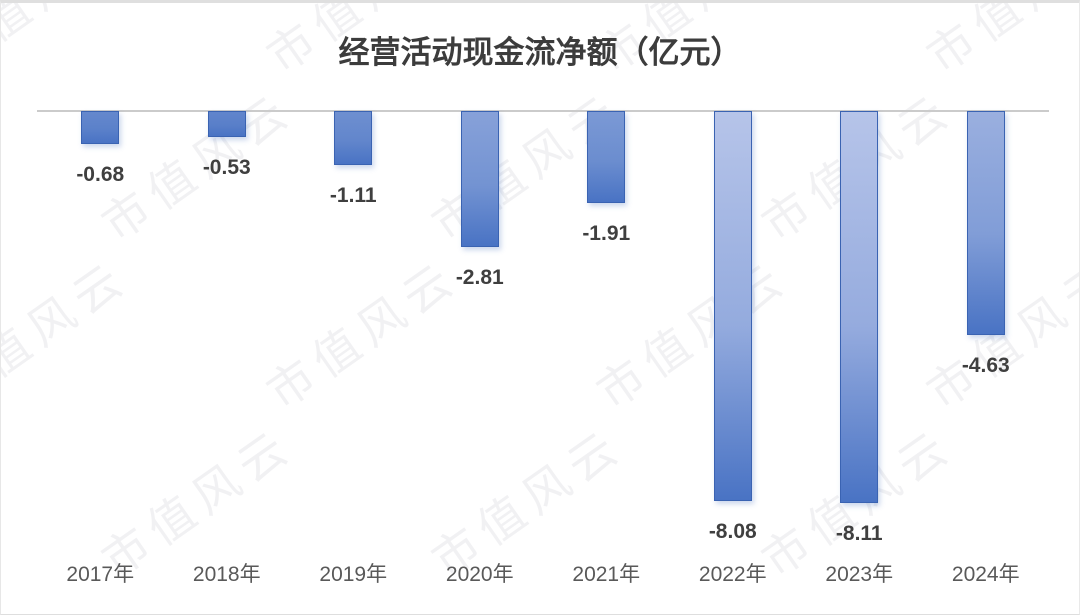 This screenshot has height=615, width=1080. Describe the element at coordinates (353, 574) in the screenshot. I see `x-axis-label-2019年: 2019年` at that location.